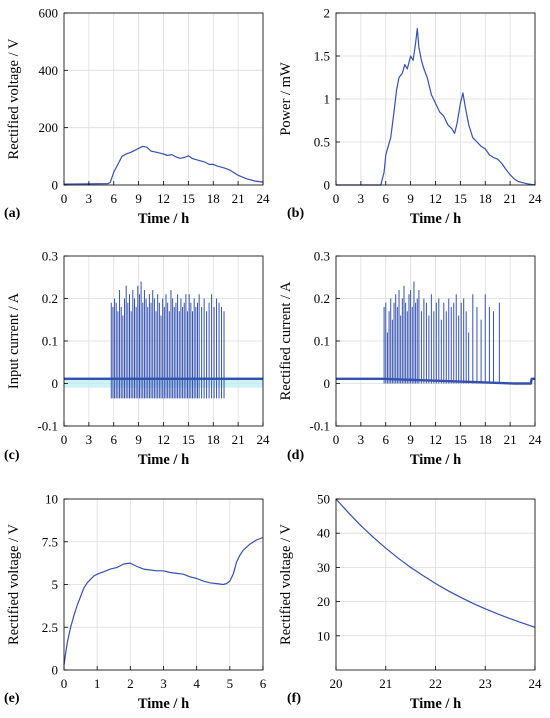 This screenshot has height=718, width=550. I want to click on panel-label: (e), so click(12, 698).